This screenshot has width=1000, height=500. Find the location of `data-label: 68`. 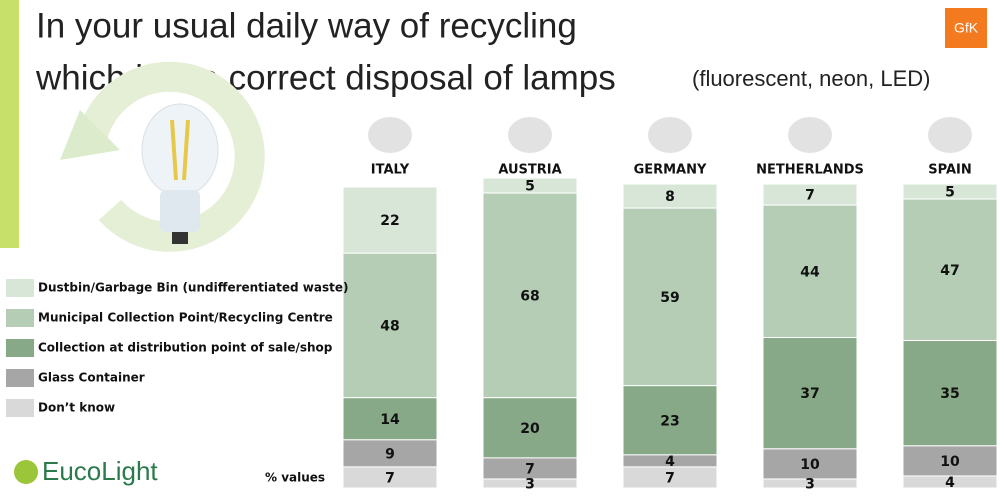

data-label: 68 is located at coordinates (529, 296).